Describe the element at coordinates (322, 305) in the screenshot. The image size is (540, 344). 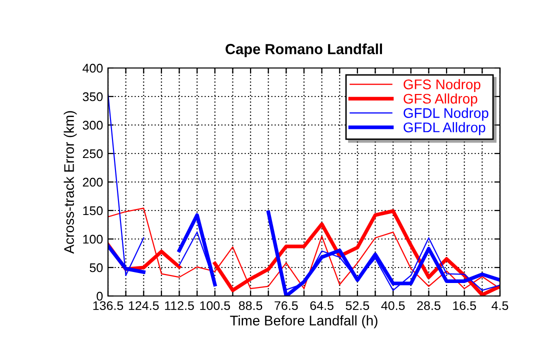
I see `x-tick-label: 64.5` at that location.